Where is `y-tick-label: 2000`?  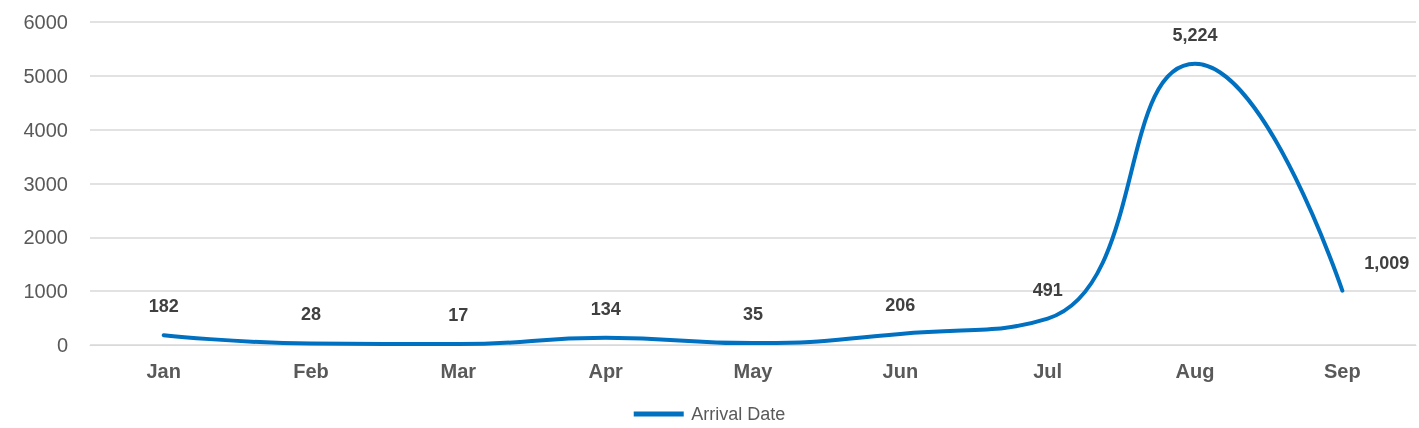
y-tick-label: 2000 is located at coordinates (45, 237).